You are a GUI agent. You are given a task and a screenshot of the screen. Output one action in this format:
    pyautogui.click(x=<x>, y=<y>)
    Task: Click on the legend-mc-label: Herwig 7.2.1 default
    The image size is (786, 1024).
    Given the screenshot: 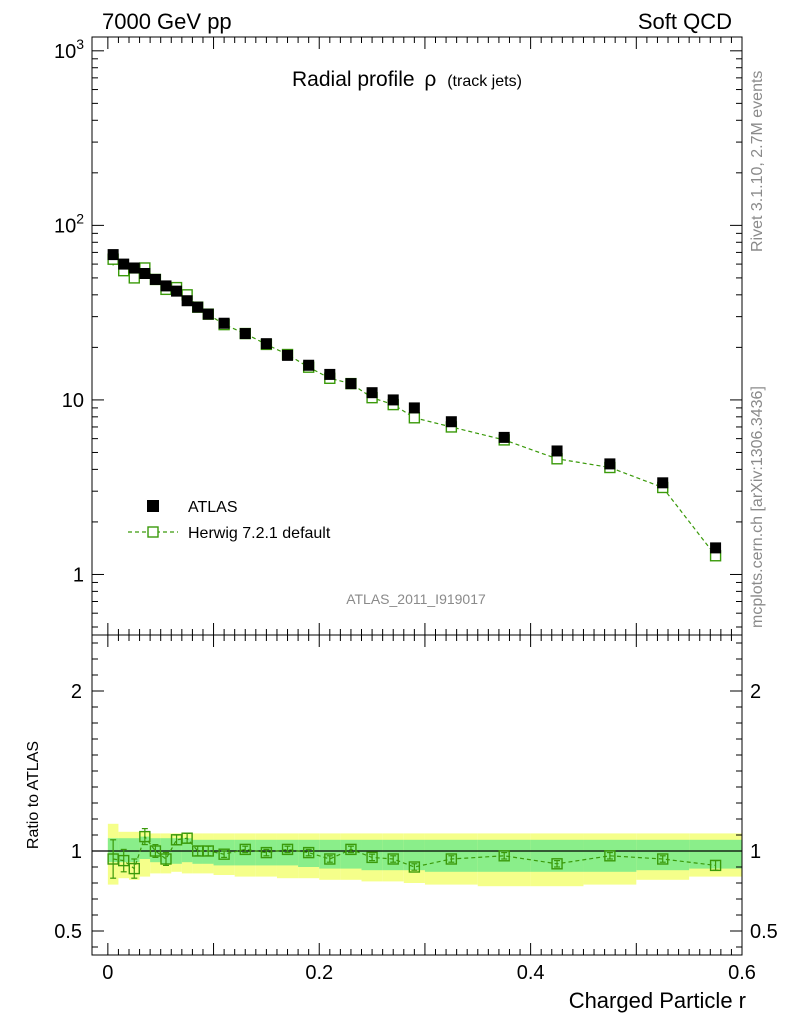 What is the action you would take?
    pyautogui.click(x=259, y=533)
    